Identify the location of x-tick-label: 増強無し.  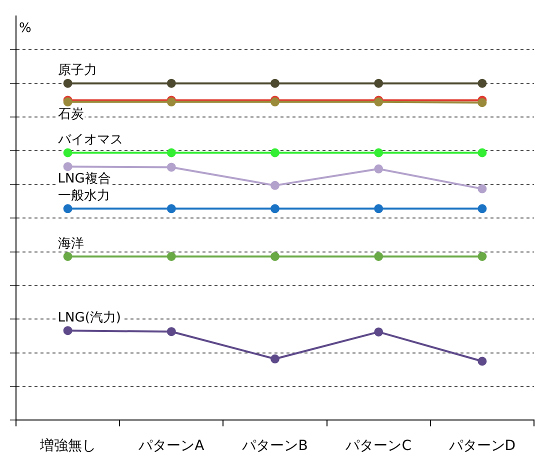
(67, 445).